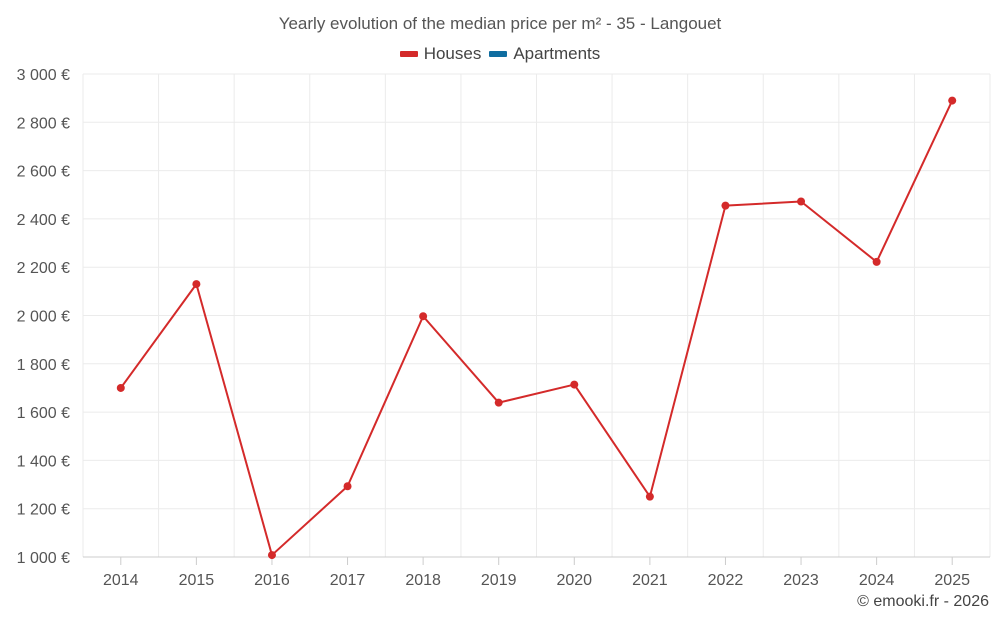 Image resolution: width=1000 pixels, height=625 pixels. What do you see at coordinates (801, 580) in the screenshot?
I see `x-tick-label: 2023` at bounding box center [801, 580].